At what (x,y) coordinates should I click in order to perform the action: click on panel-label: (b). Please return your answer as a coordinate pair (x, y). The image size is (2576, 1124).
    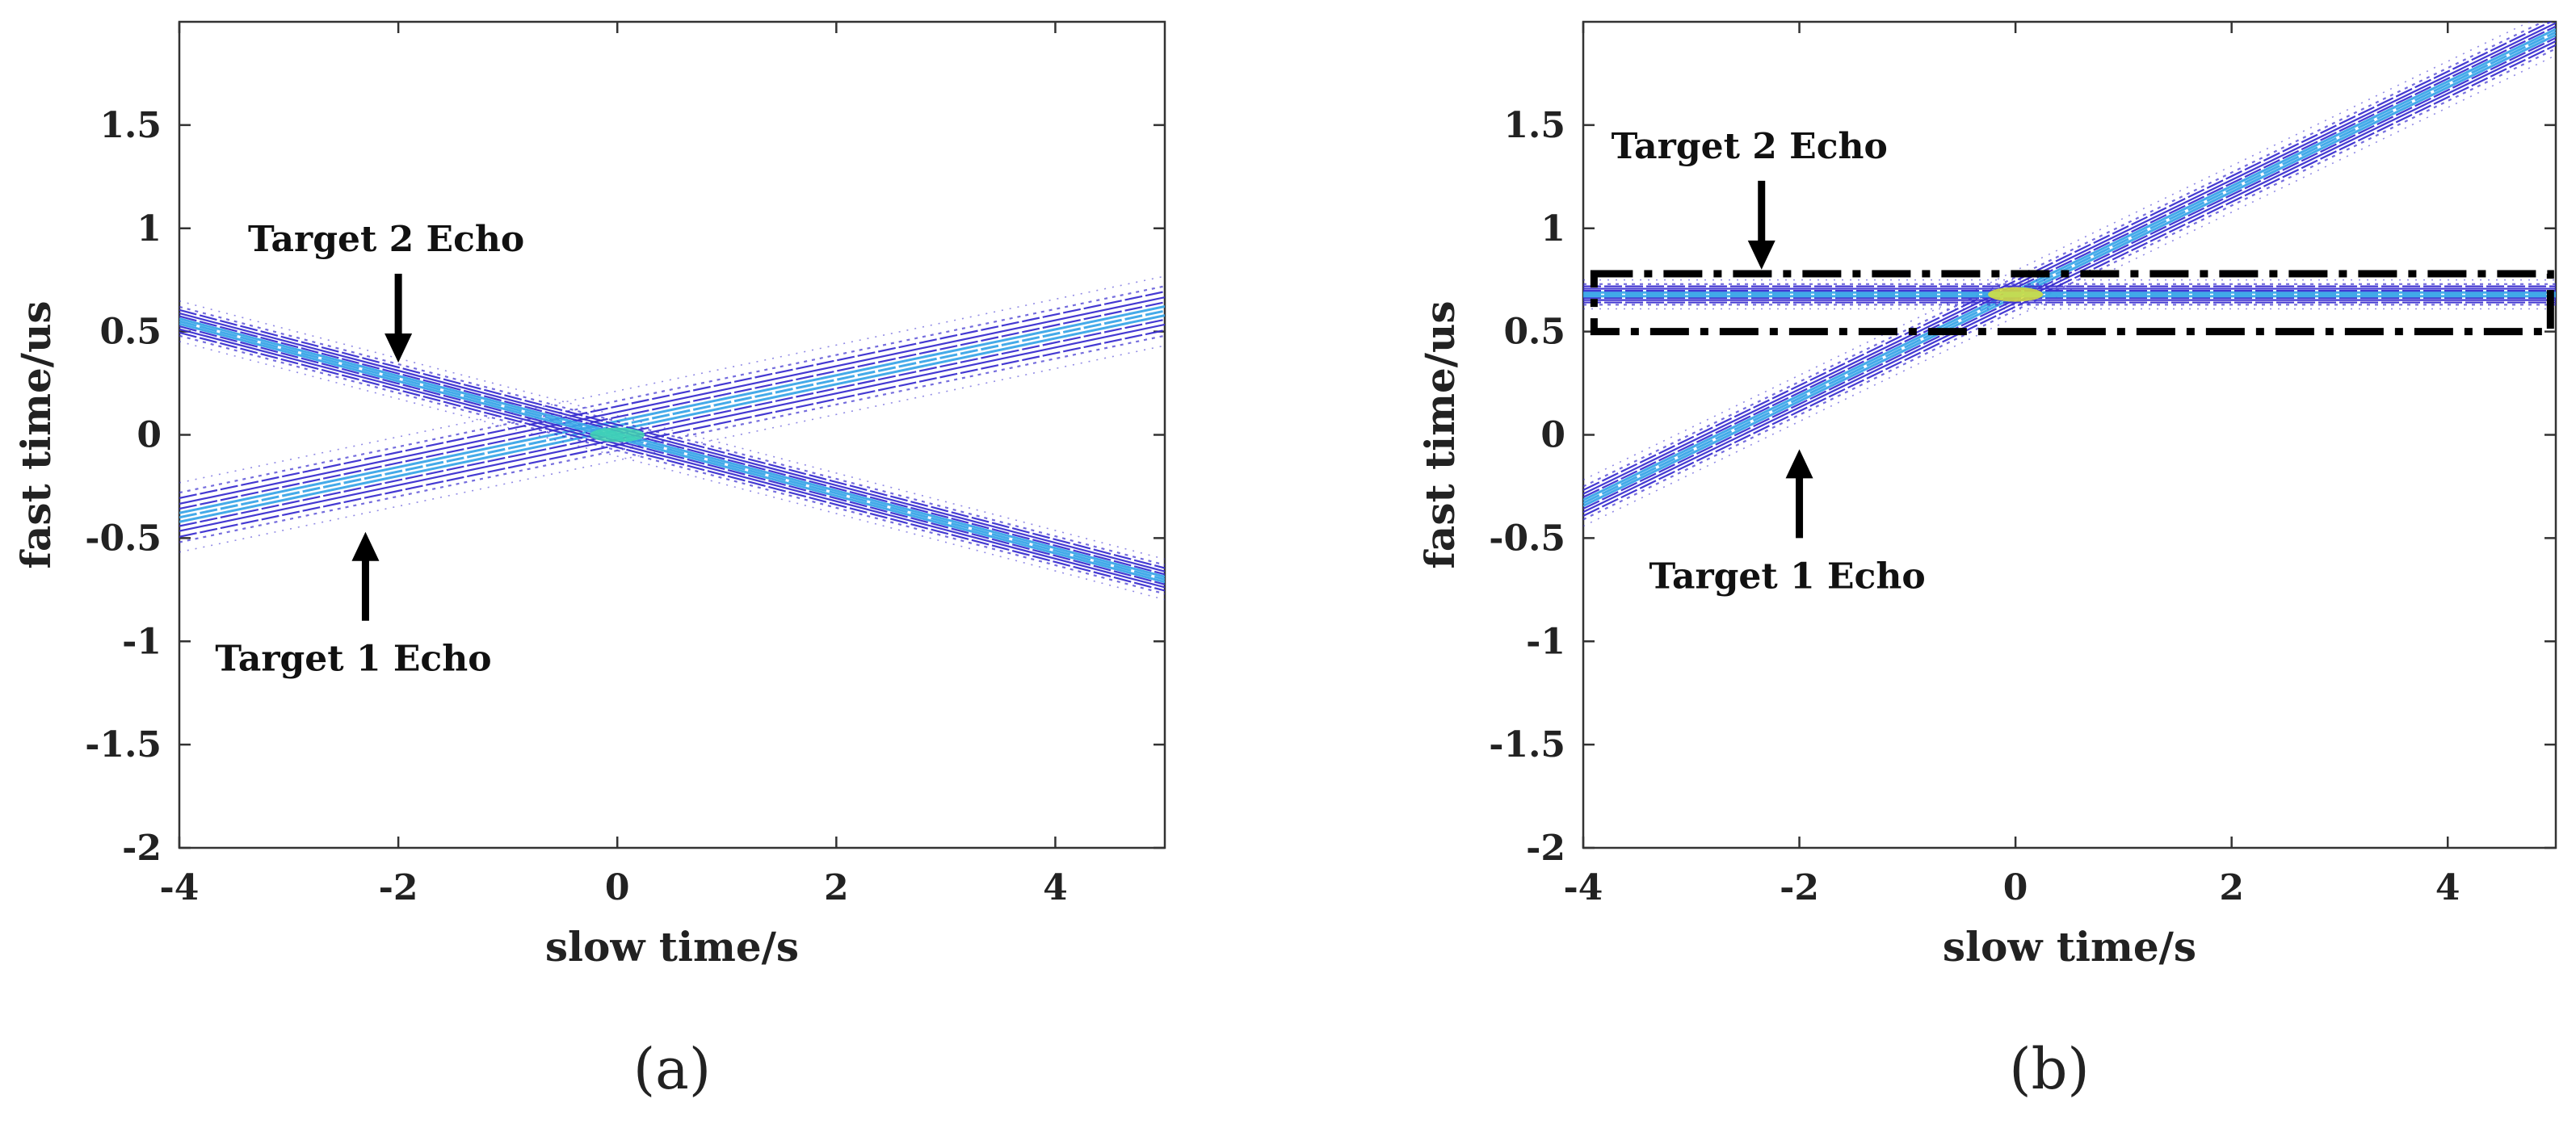
    Looking at the image, I should click on (2049, 1069).